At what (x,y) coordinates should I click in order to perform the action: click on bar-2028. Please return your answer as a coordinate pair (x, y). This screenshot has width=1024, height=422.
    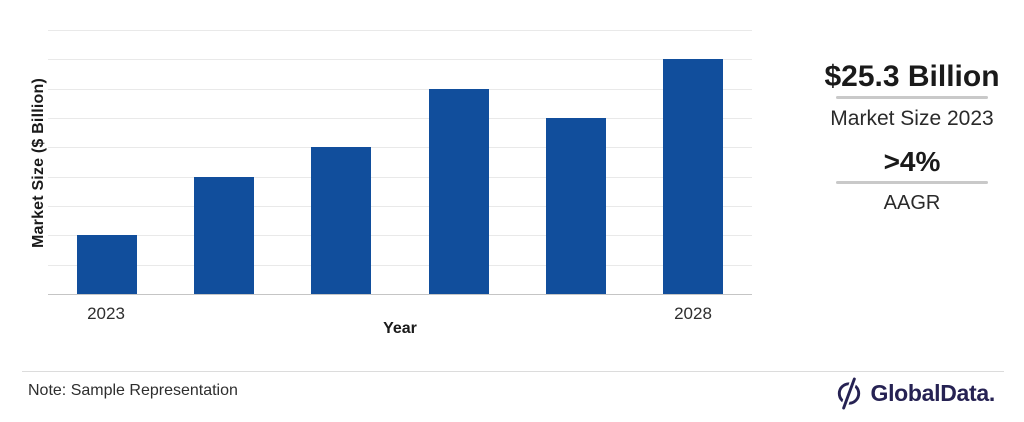
    Looking at the image, I should click on (693, 176).